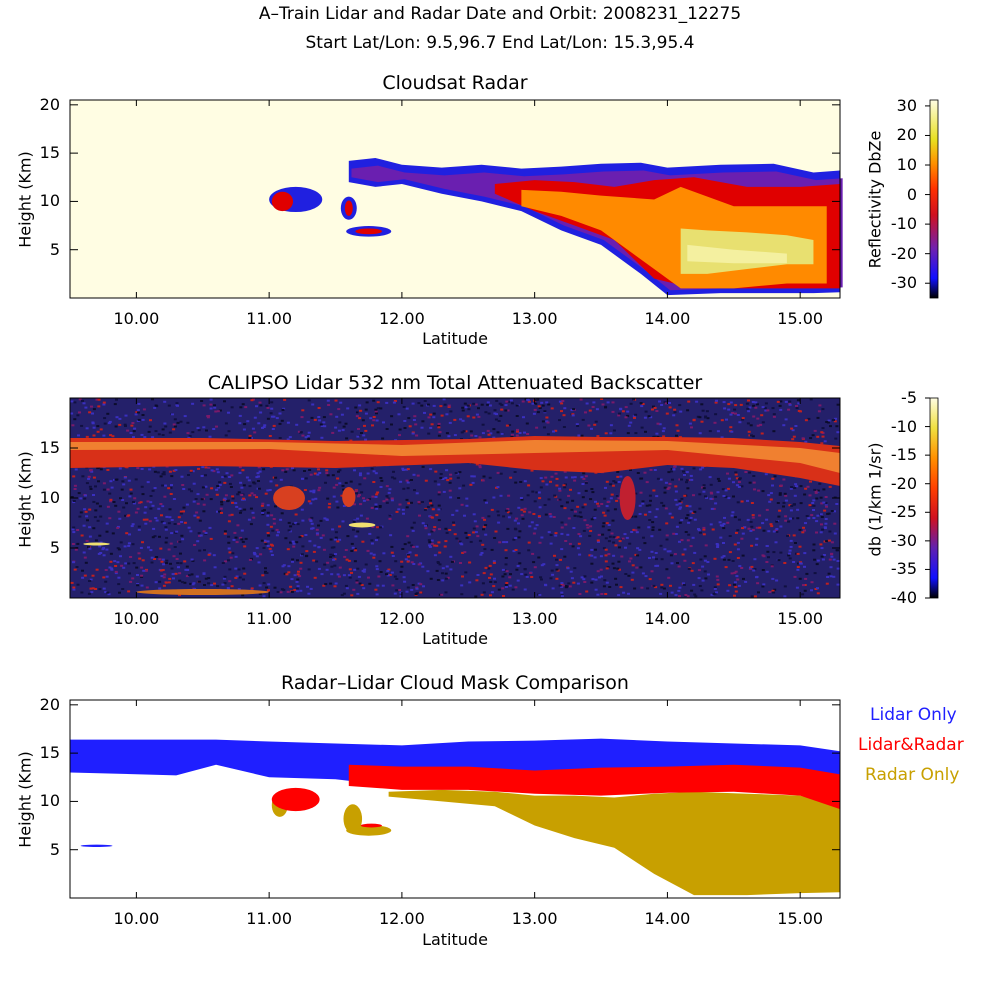 This screenshot has width=1000, height=1000. What do you see at coordinates (912, 775) in the screenshot?
I see `legend-radar-only: Radar Only` at bounding box center [912, 775].